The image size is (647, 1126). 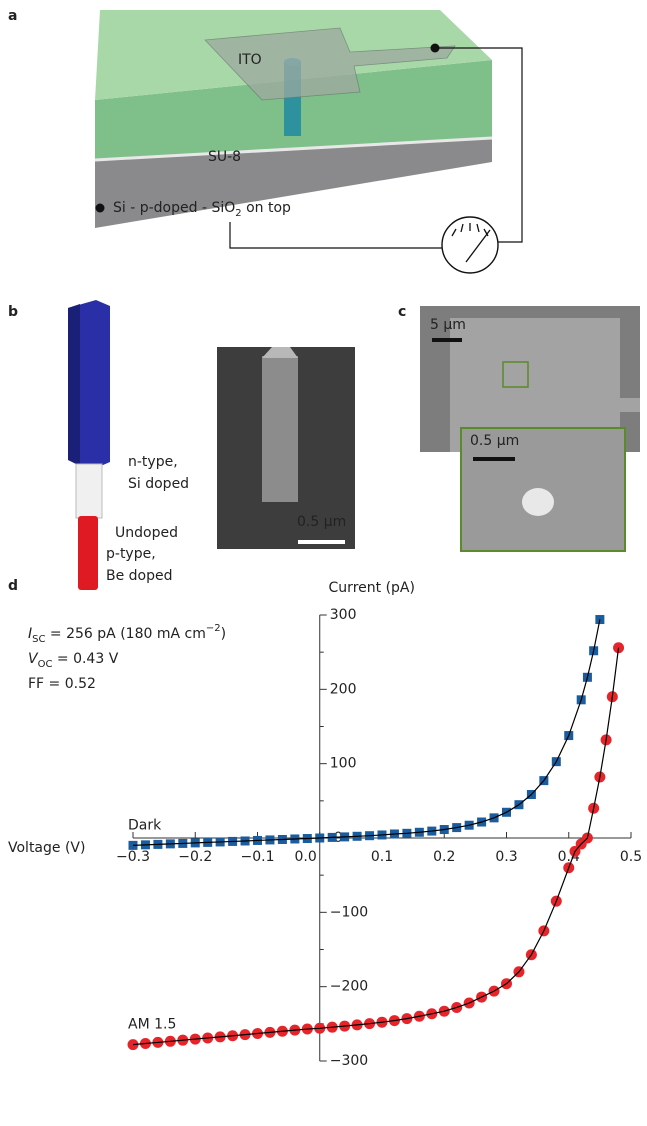 What do you see at coordinates (250, 60) in the screenshot?
I see `ito-label: ITO` at bounding box center [250, 60].